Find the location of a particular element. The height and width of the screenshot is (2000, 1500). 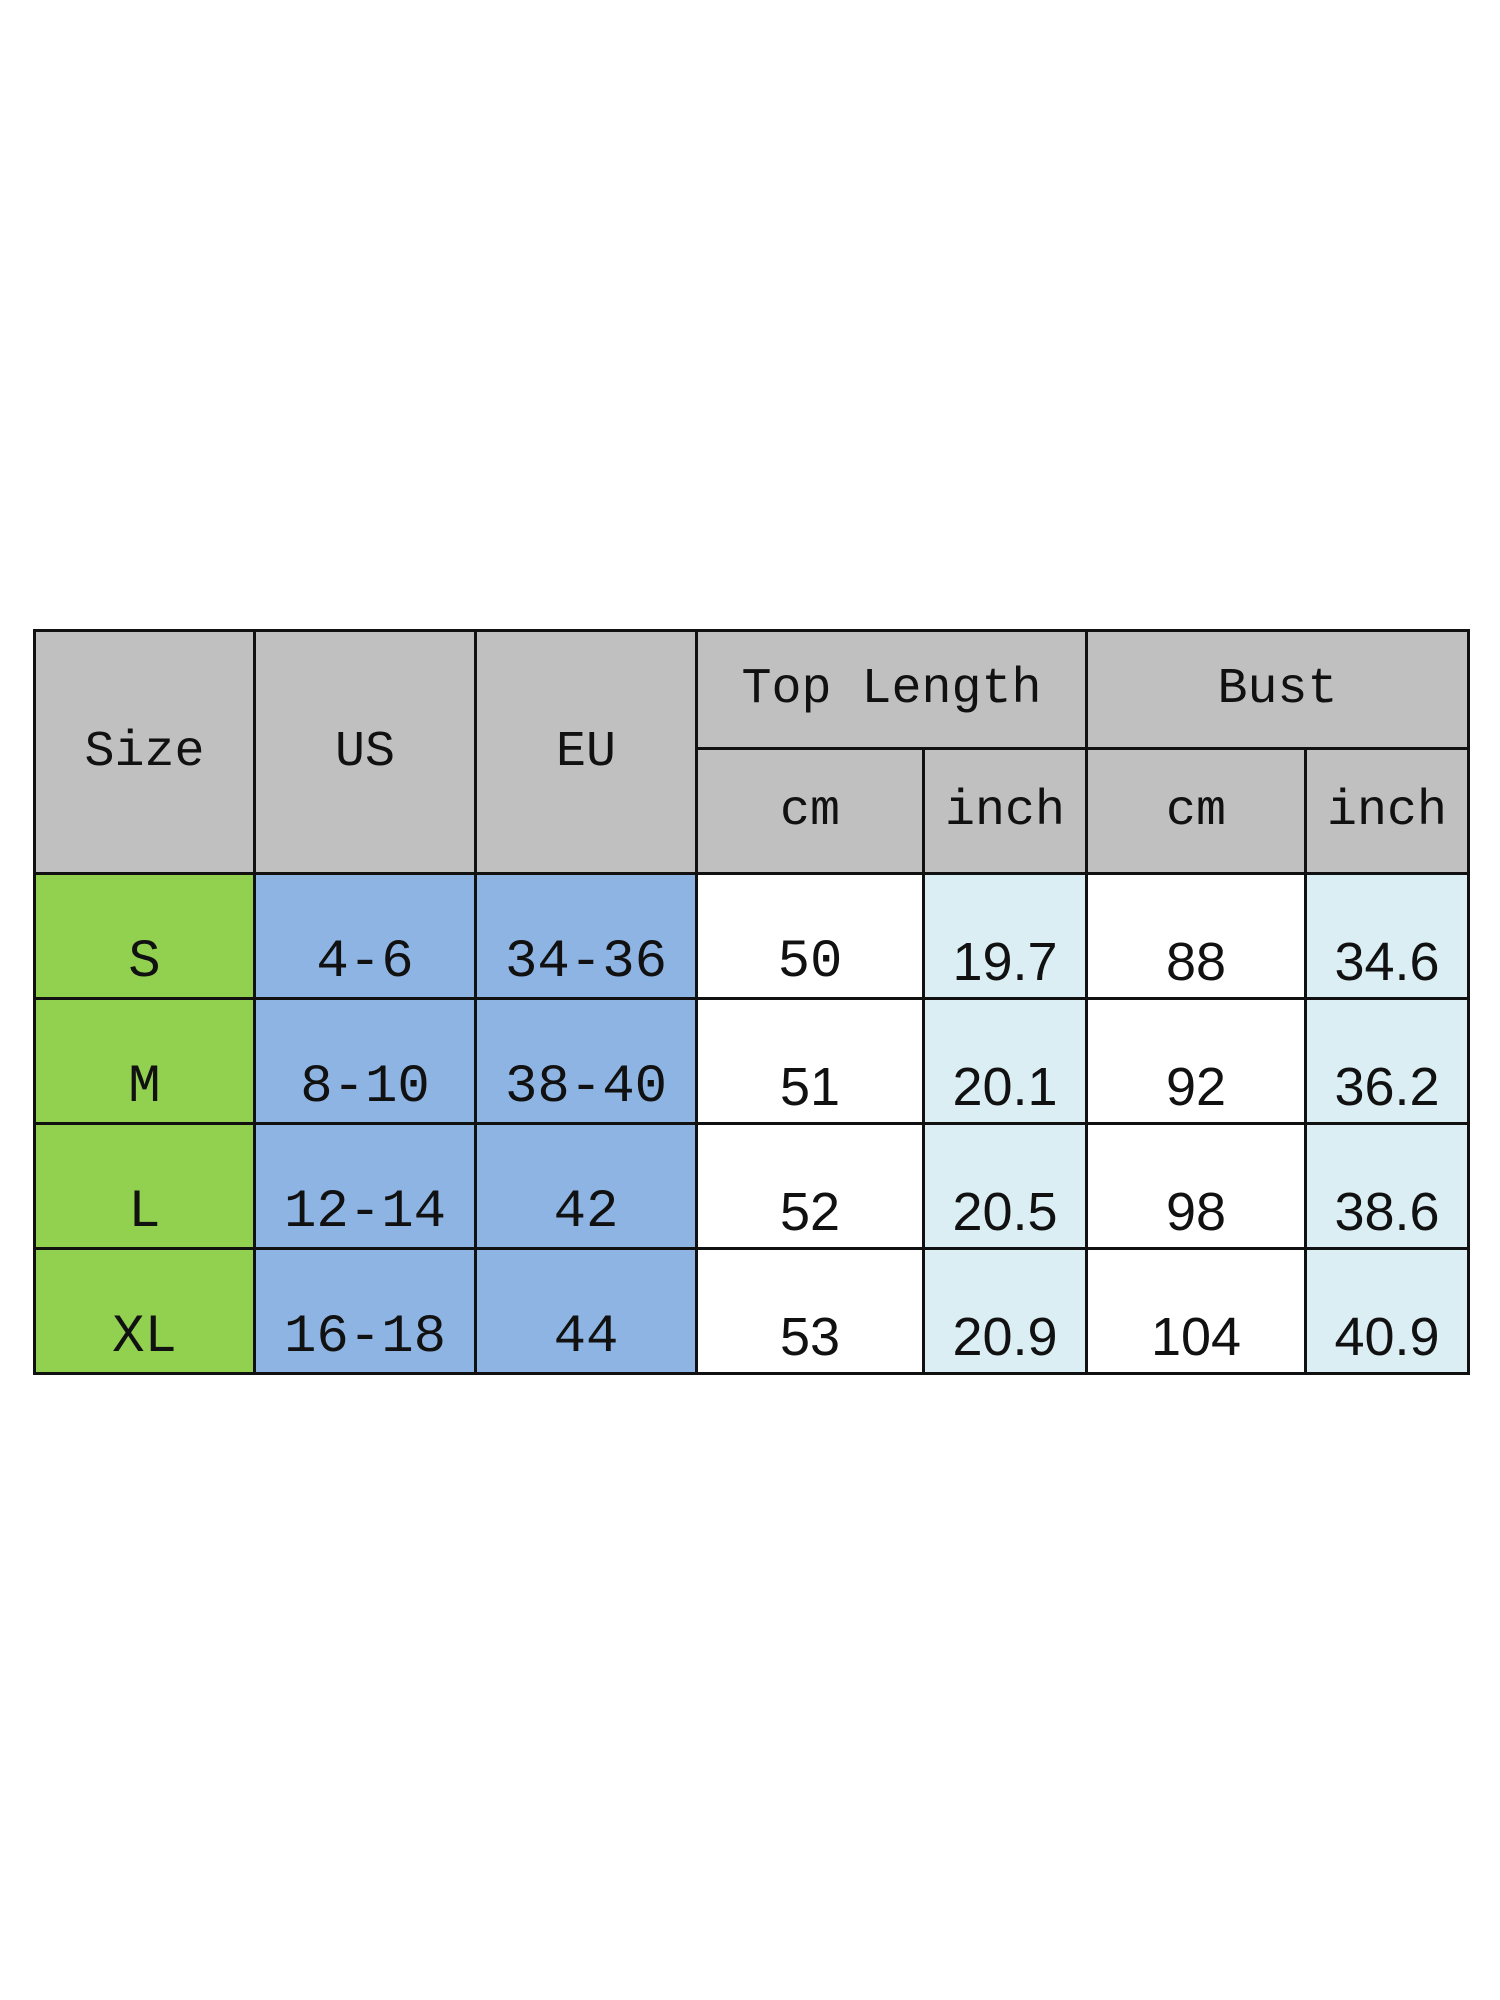

header-top-cm: cm is located at coordinates (810, 811).